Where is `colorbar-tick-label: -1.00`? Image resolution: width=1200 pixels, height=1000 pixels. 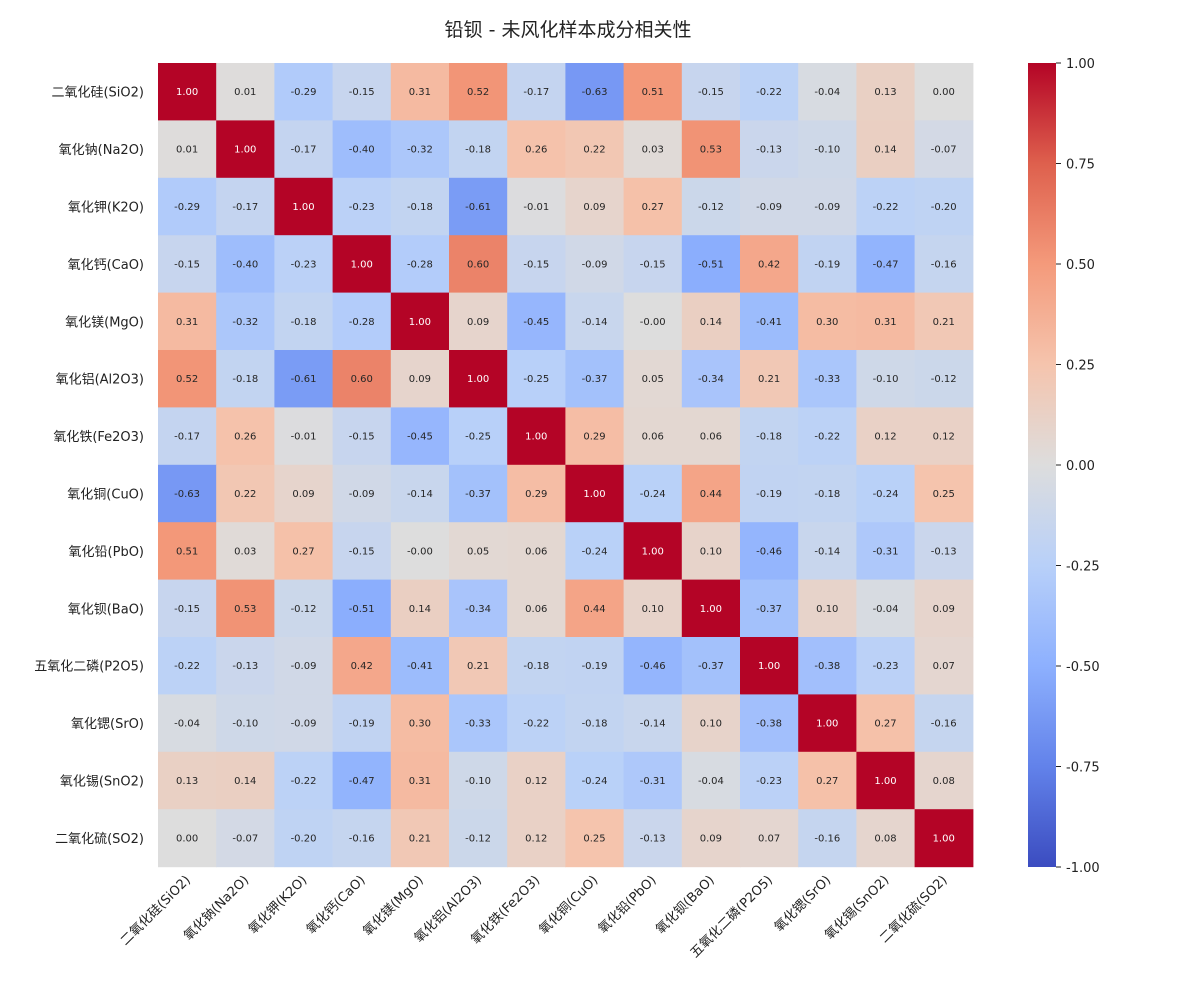 colorbar-tick-label: -1.00 is located at coordinates (1083, 868).